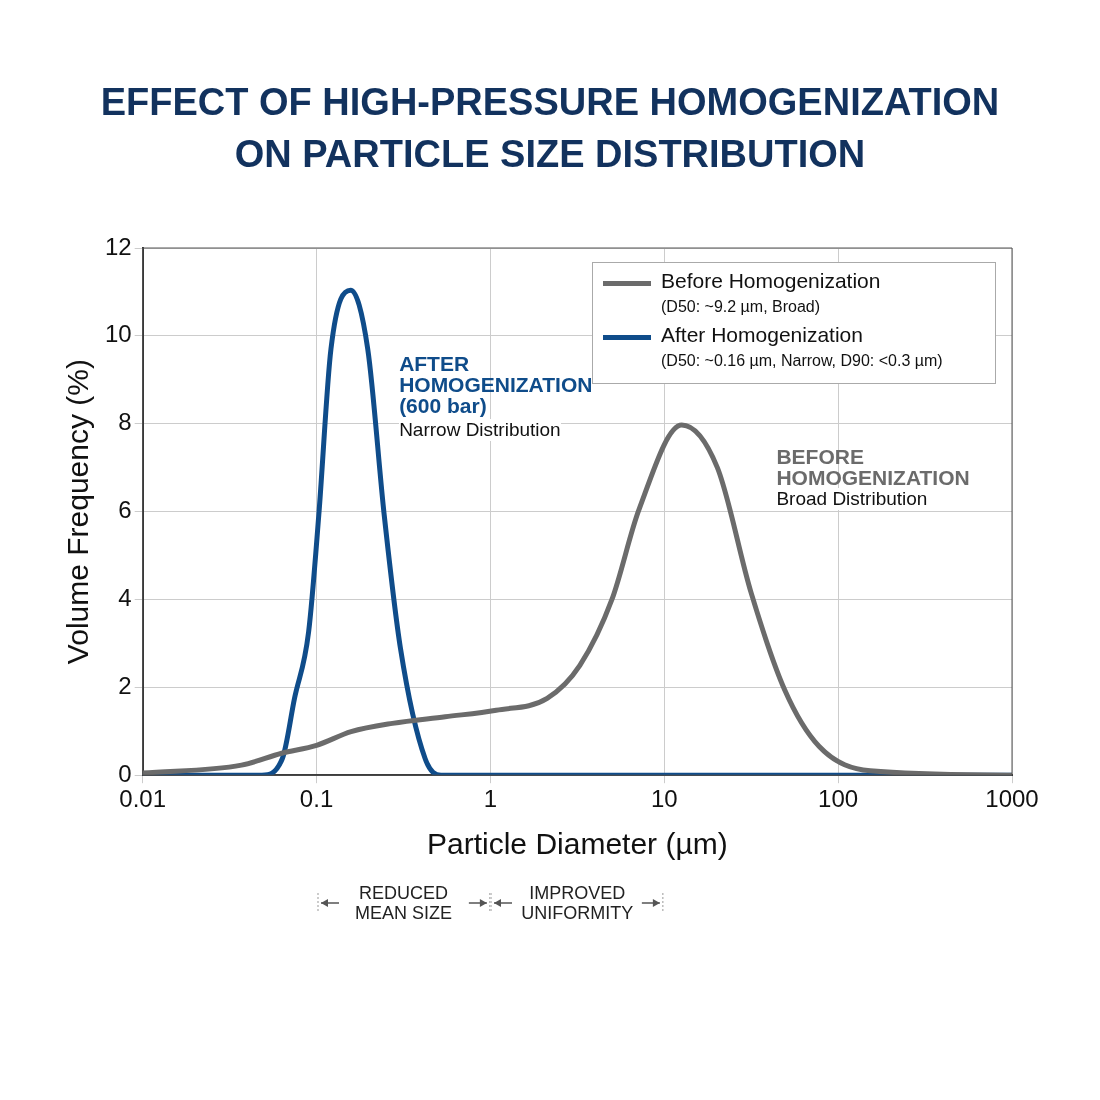 This screenshot has height=1100, width=1100. Describe the element at coordinates (125, 510) in the screenshot. I see `y-tick-label: 6` at that location.